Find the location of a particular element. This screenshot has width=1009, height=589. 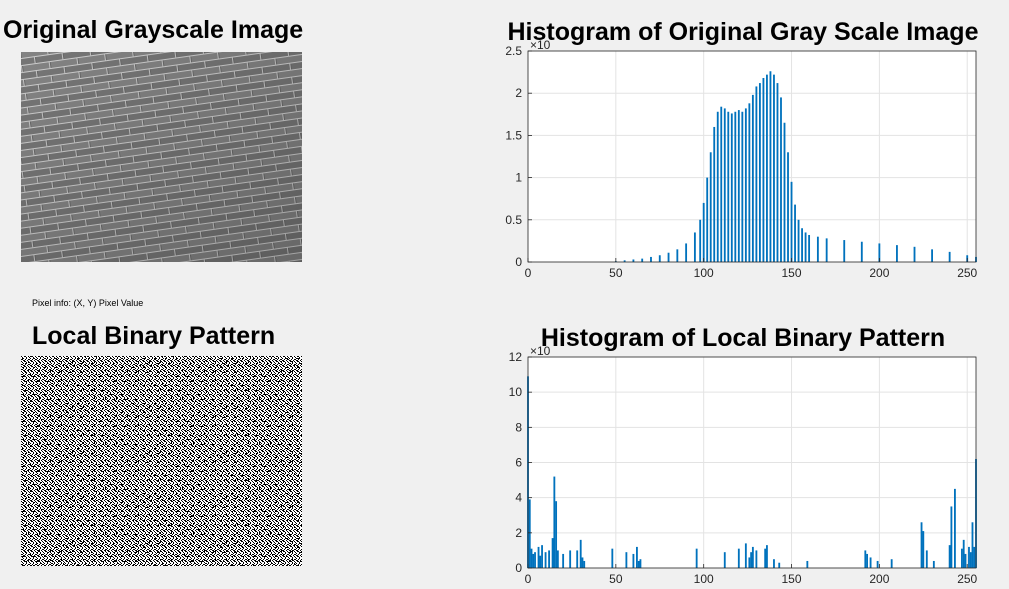

chart-title: Histogram of Local Binary Pattern is located at coordinates (743, 338).